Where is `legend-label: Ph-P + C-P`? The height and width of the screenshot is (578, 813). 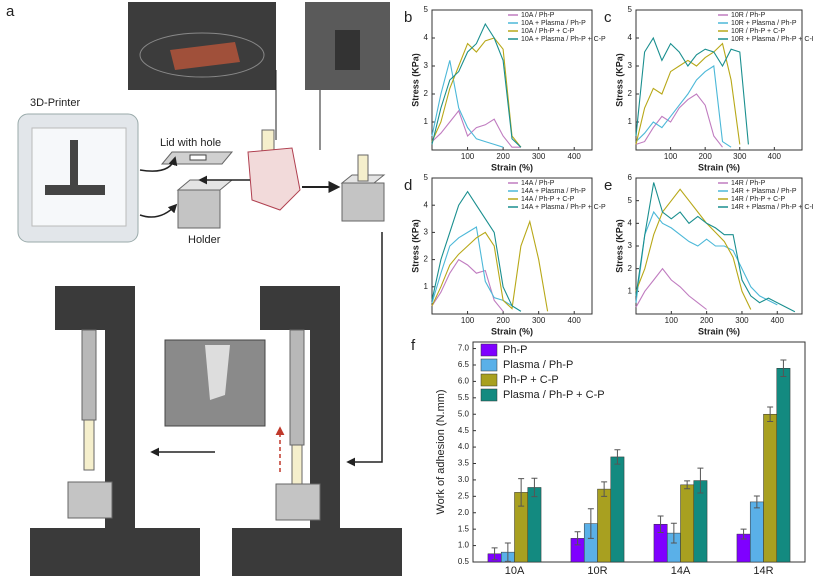
legend-label: Ph-P + C-P is located at coordinates (531, 380).